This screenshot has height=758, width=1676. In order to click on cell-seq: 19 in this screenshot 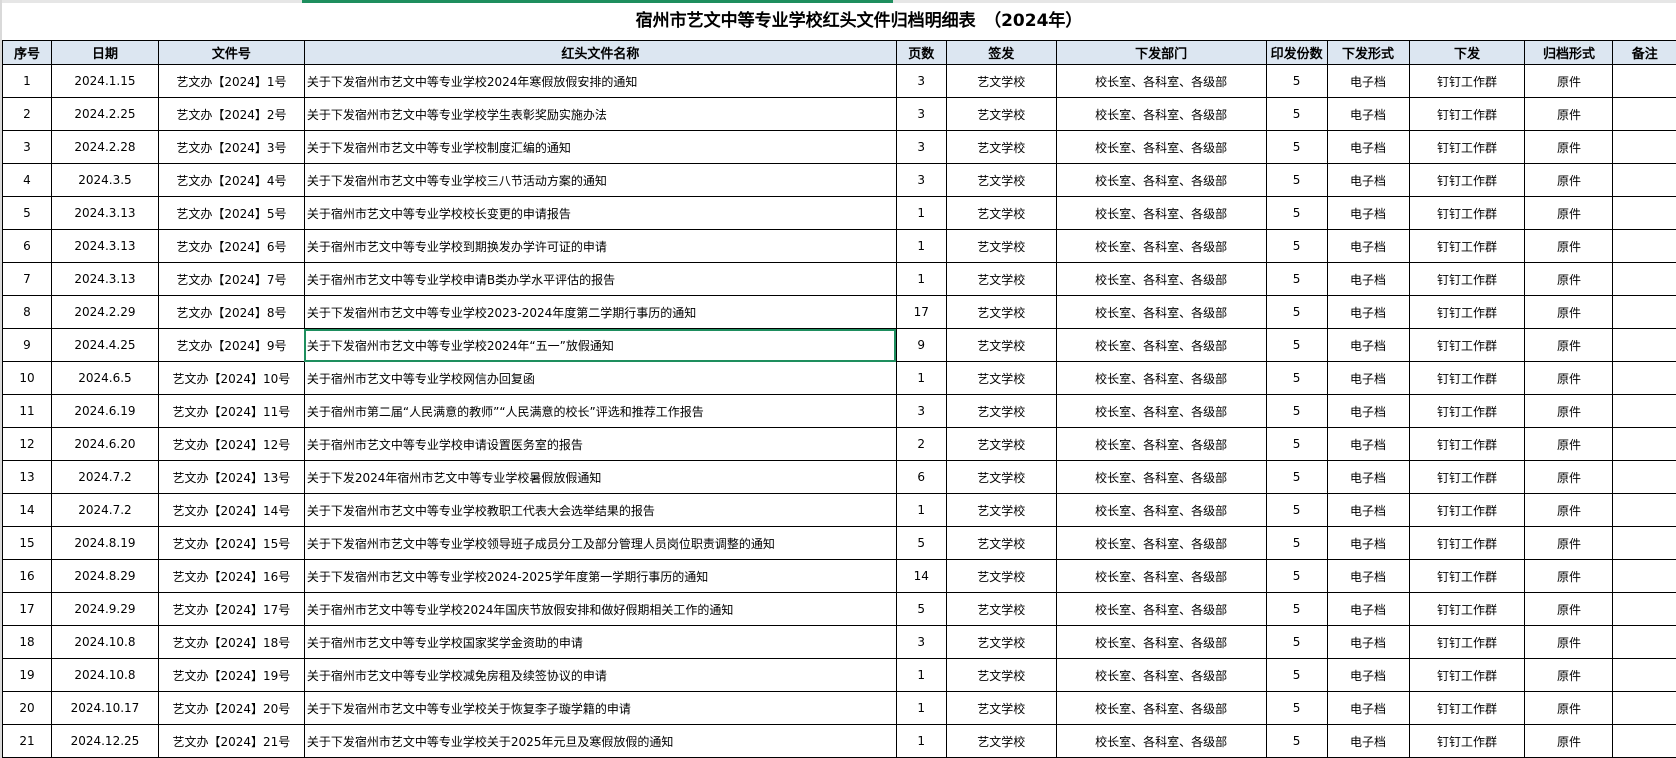, I will do `click(27, 675)`.